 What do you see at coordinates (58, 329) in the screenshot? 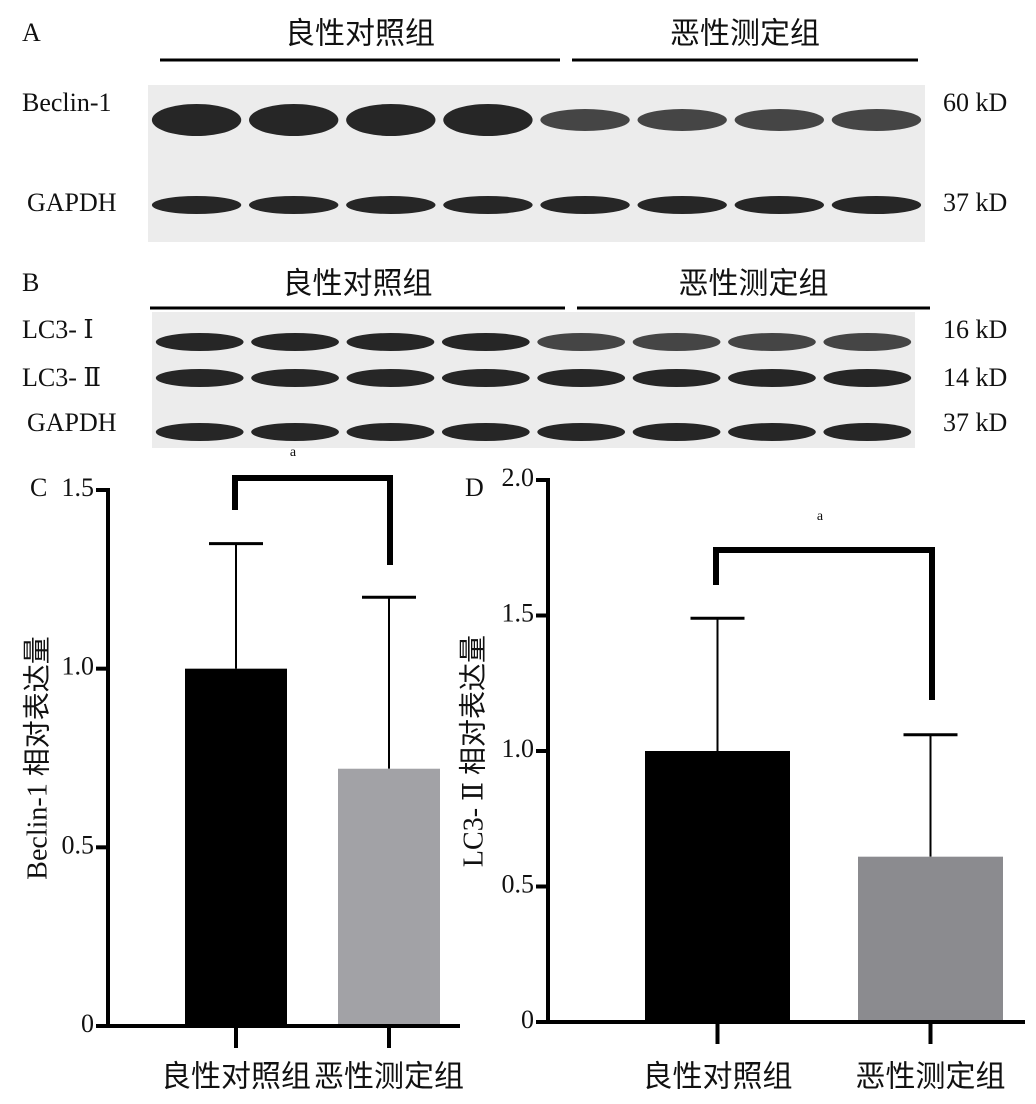
I see `row-label: LC3- Ⅰ` at bounding box center [58, 329].